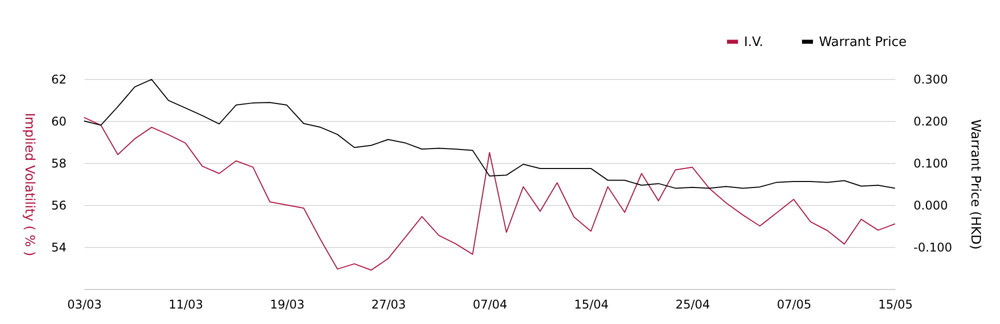 The image size is (1000, 324). Describe the element at coordinates (58, 163) in the screenshot. I see `y-tick-label: 58` at that location.